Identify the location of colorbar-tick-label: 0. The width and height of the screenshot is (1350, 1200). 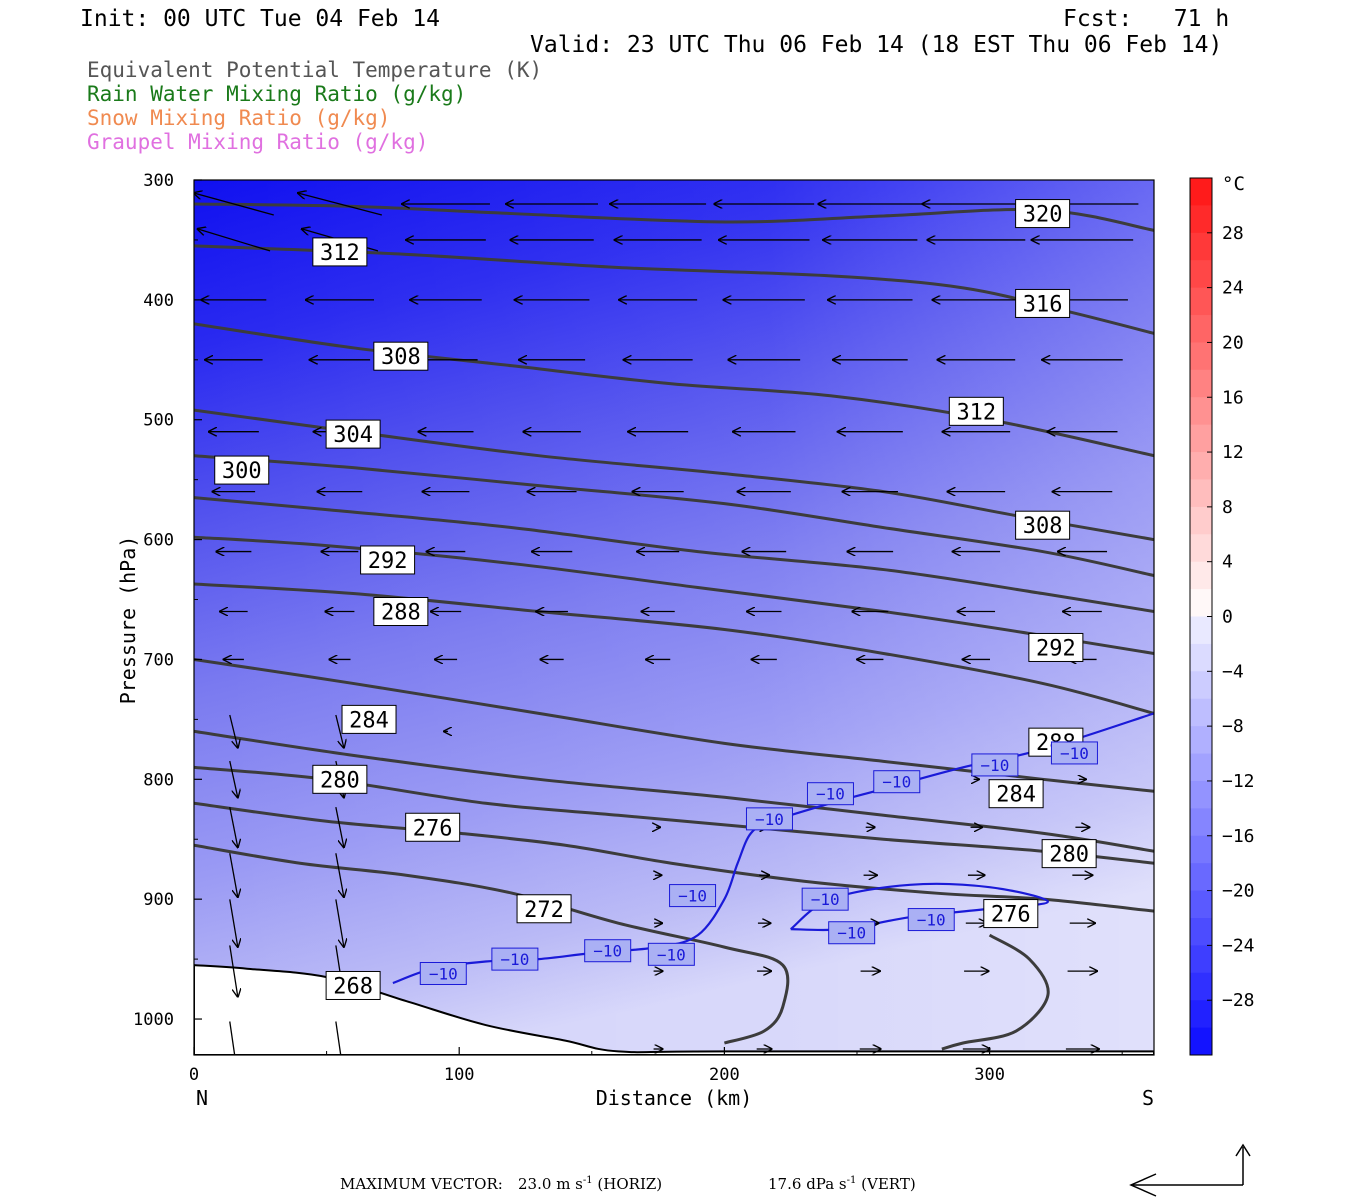
(1227, 617).